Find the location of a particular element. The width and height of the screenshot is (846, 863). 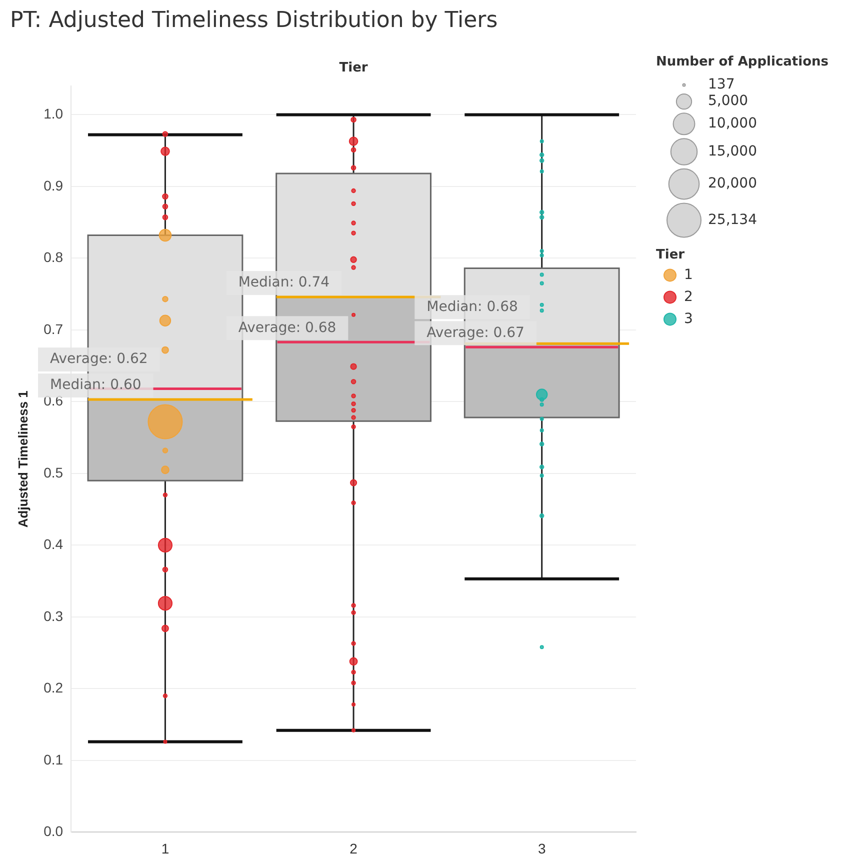

legend-label: 2 is located at coordinates (688, 296).